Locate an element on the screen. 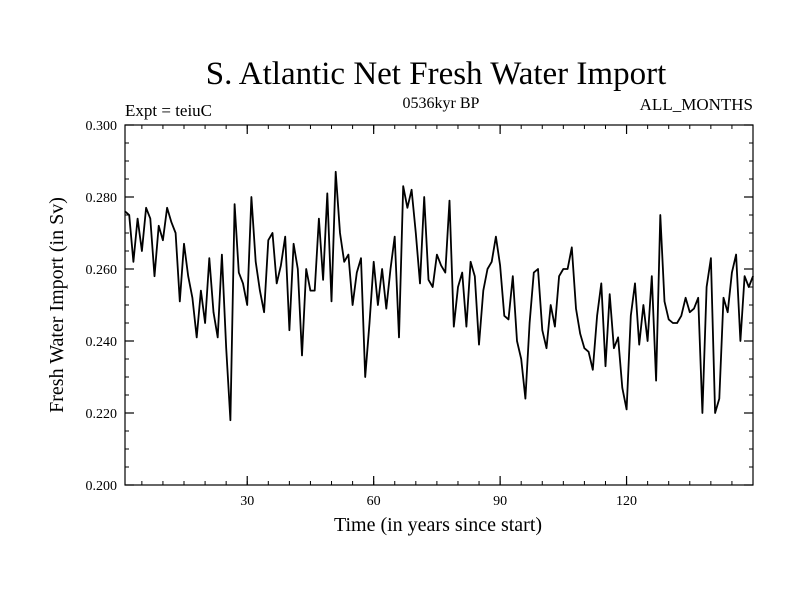 This screenshot has width=800, height=600. y-tick-label: 0.260 is located at coordinates (102, 270).